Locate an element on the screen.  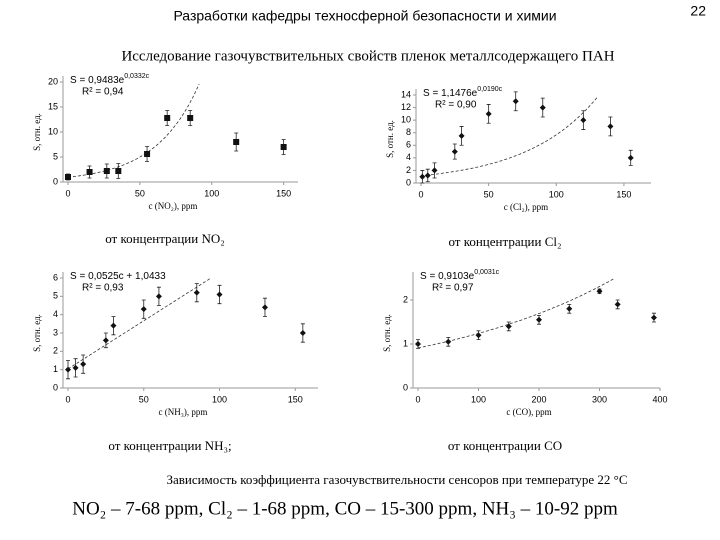
r-squared: R² = 0,97 is located at coordinates (453, 288).